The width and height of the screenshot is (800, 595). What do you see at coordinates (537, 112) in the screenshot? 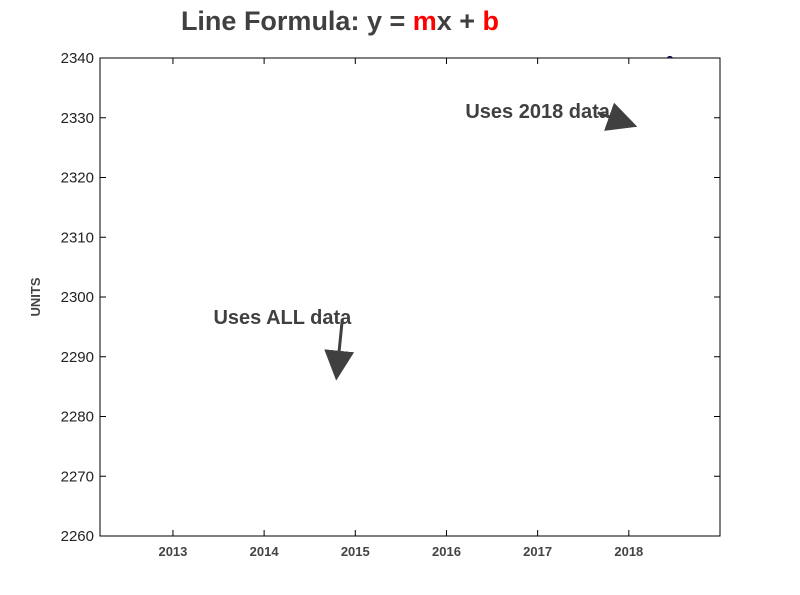
I see `annotation-label: Uses 2018 data` at bounding box center [537, 112].